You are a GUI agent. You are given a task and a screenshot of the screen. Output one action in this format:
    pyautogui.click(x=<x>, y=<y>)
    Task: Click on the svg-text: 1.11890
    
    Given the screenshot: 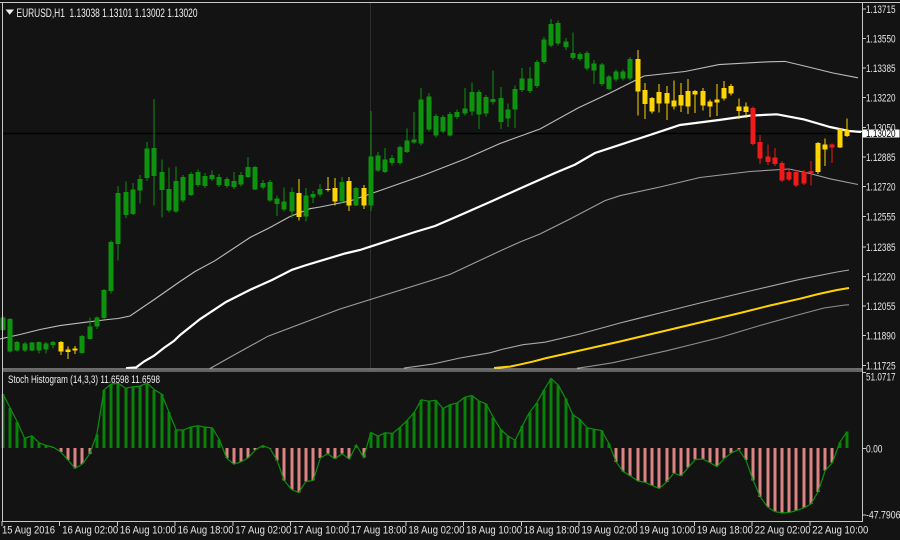 What is the action you would take?
    pyautogui.click(x=881, y=337)
    